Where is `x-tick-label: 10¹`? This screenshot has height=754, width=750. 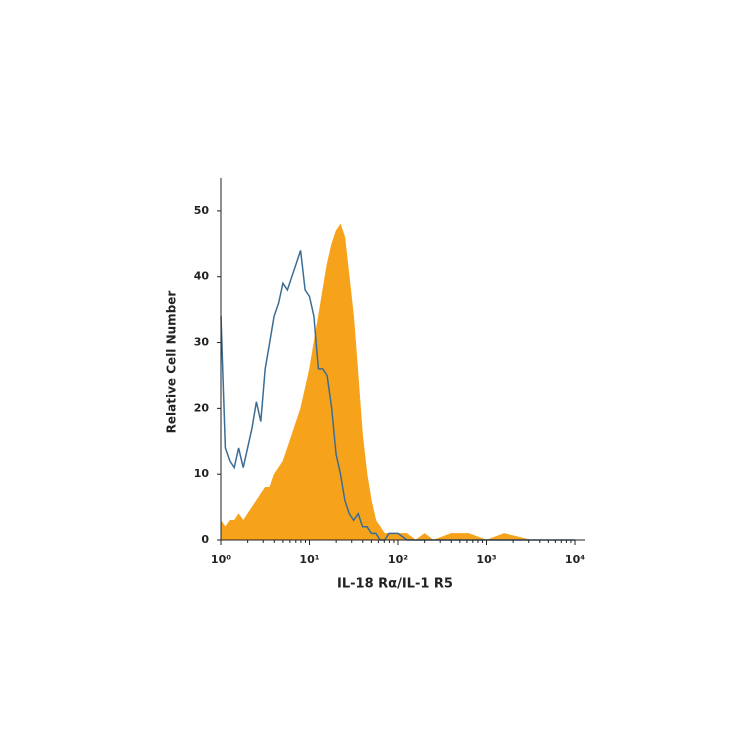
x-tick-label: 10¹ is located at coordinates (309, 559).